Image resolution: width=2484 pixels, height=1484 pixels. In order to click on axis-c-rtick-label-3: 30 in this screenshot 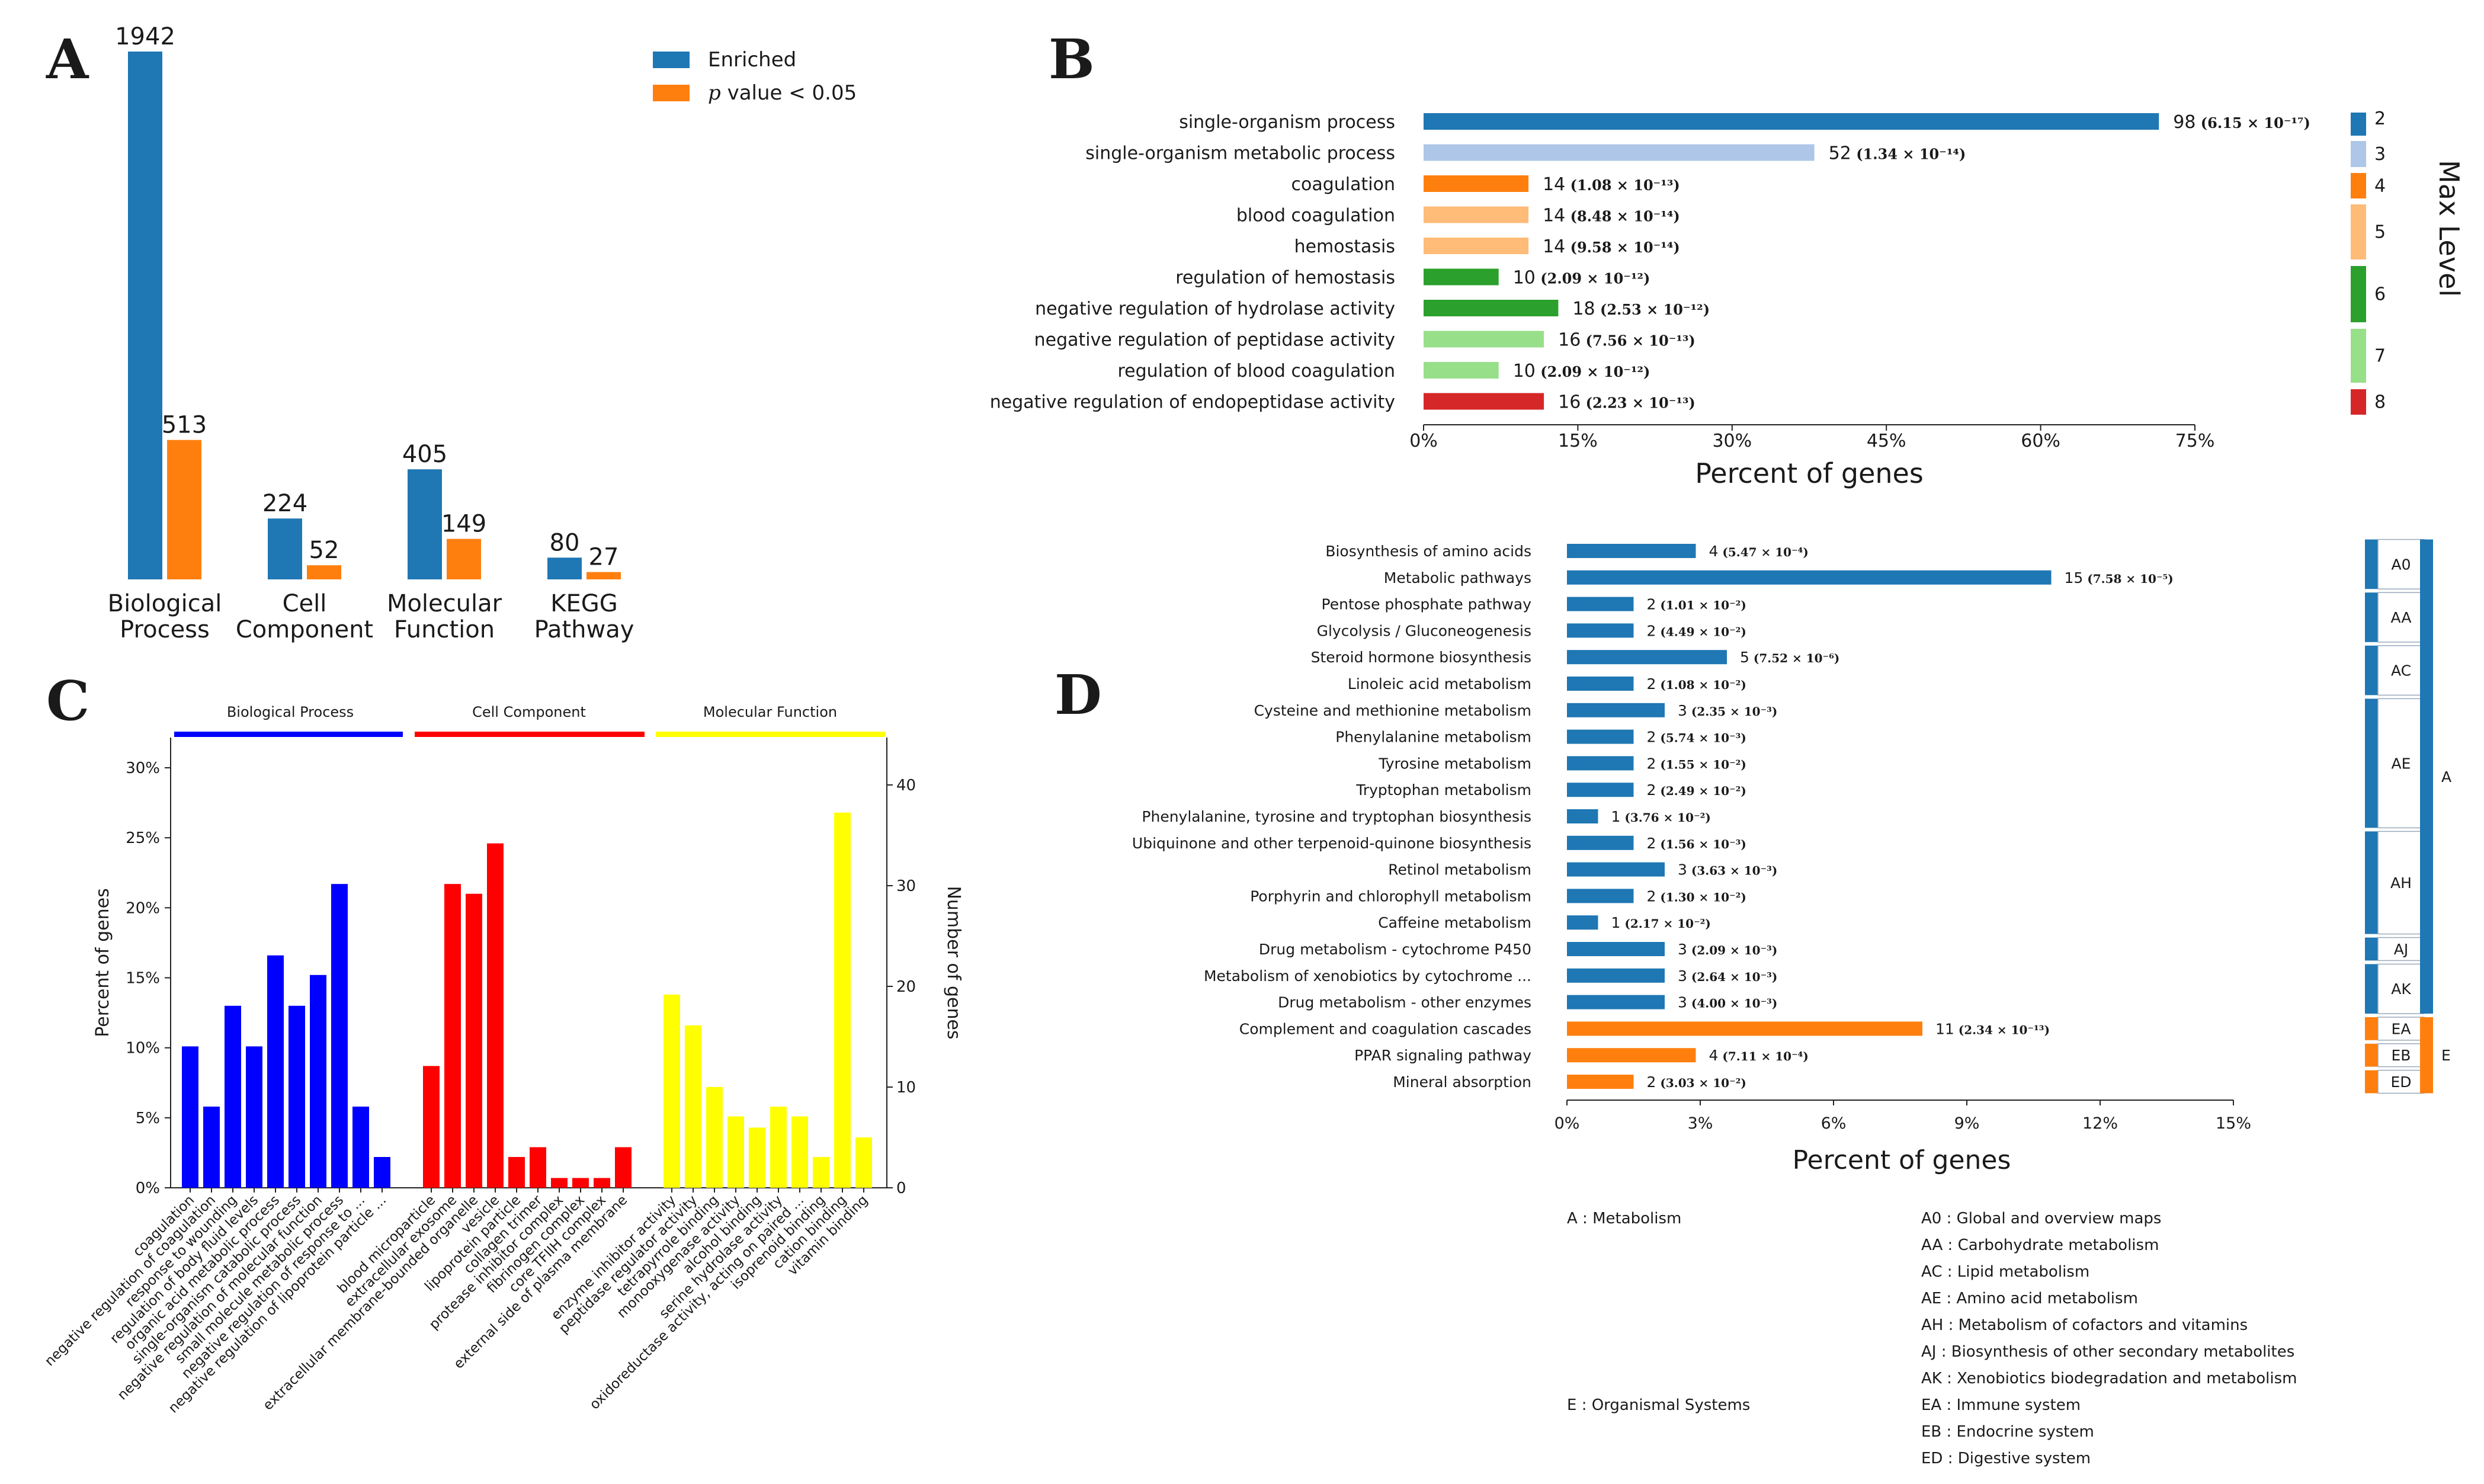, I will do `click(906, 886)`.